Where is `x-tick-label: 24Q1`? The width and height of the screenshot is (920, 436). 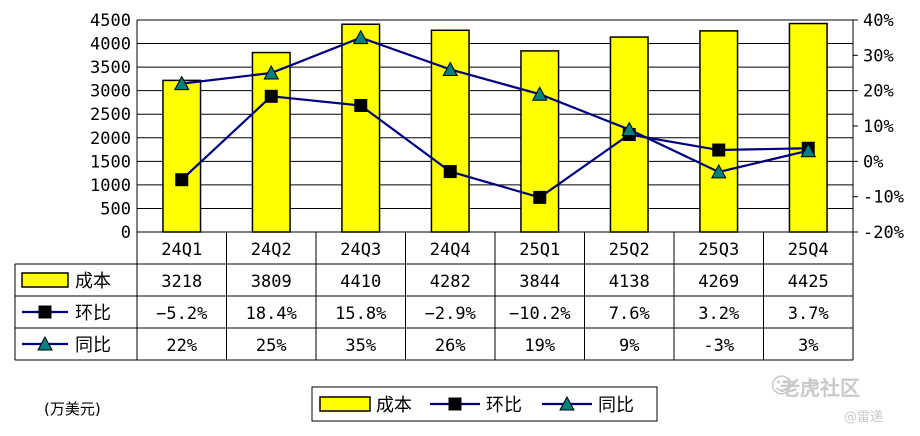 x-tick-label: 24Q1 is located at coordinates (181, 250).